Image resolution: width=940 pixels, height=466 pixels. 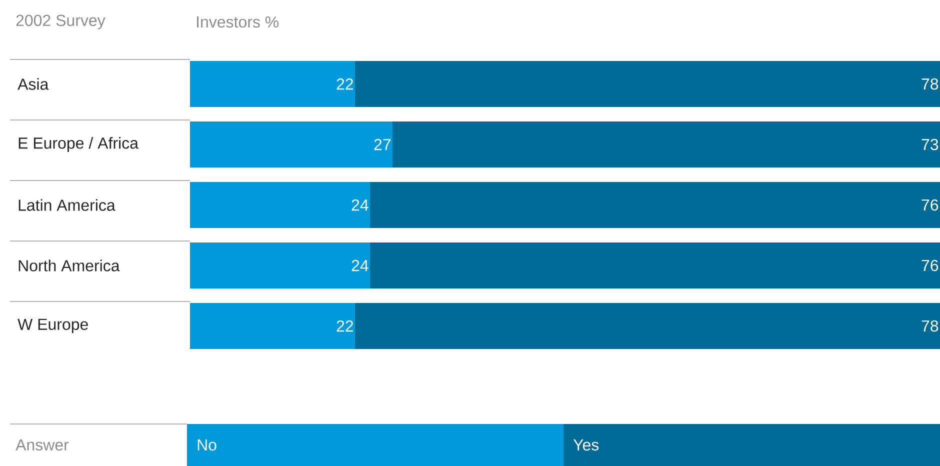 I want to click on x-axis-title: Investors %, so click(x=238, y=22).